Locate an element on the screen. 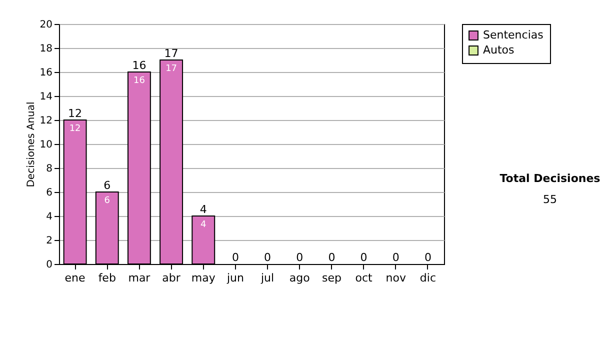 The height and width of the screenshot is (340, 600). legend-label: Autos is located at coordinates (499, 50).